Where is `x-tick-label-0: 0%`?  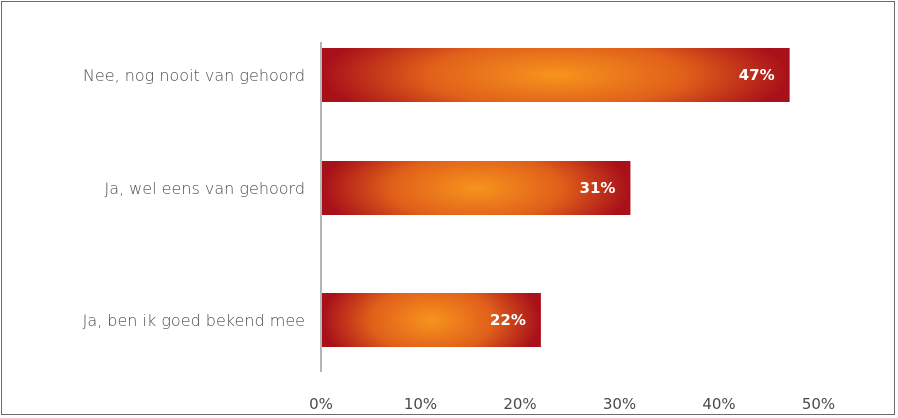
x-tick-label-0: 0% is located at coordinates (321, 404).